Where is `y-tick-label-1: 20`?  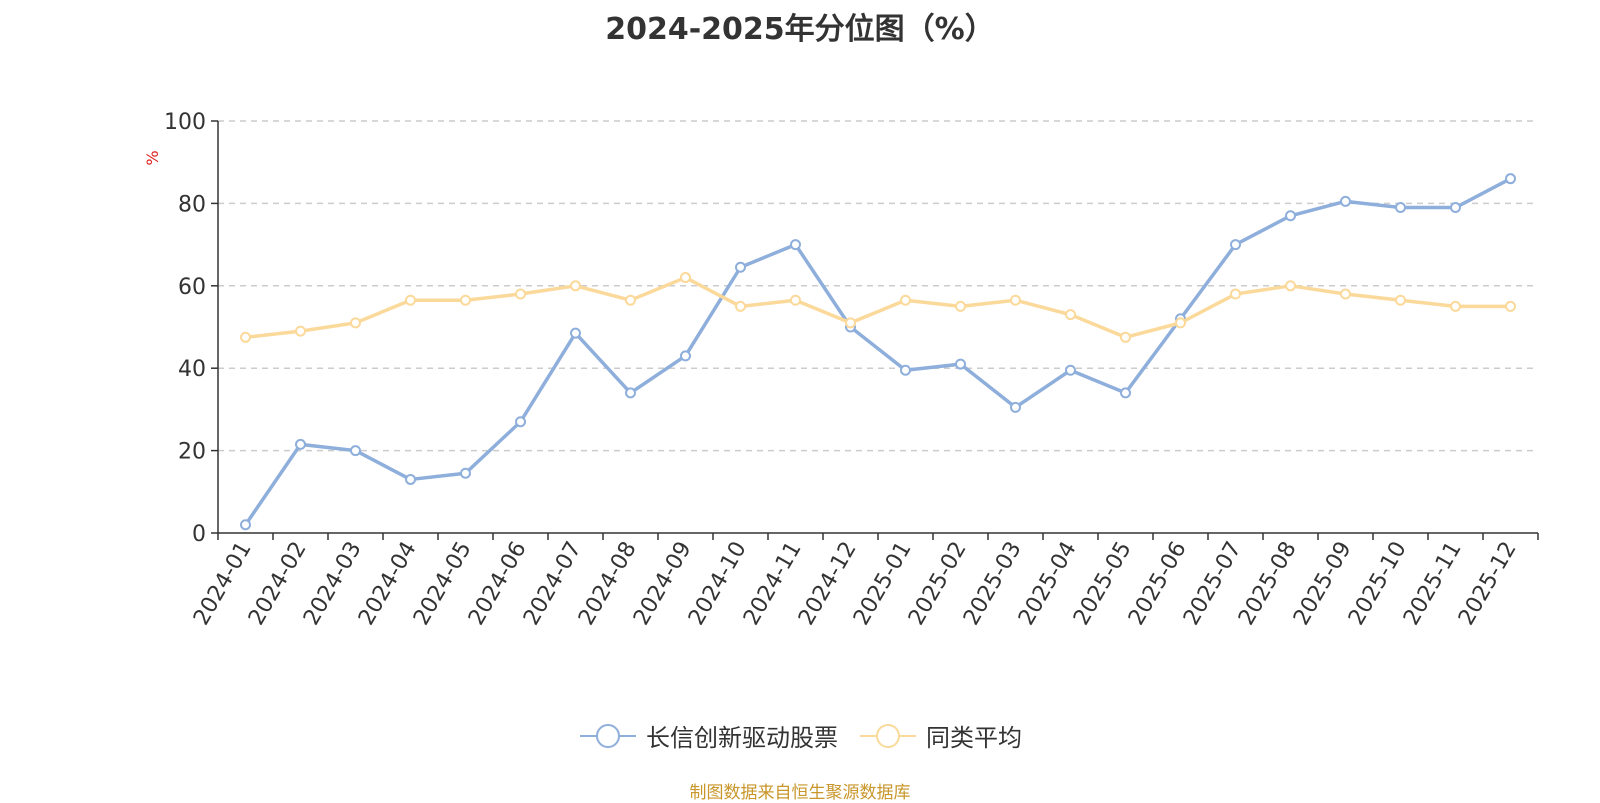
y-tick-label-1: 20 is located at coordinates (192, 452).